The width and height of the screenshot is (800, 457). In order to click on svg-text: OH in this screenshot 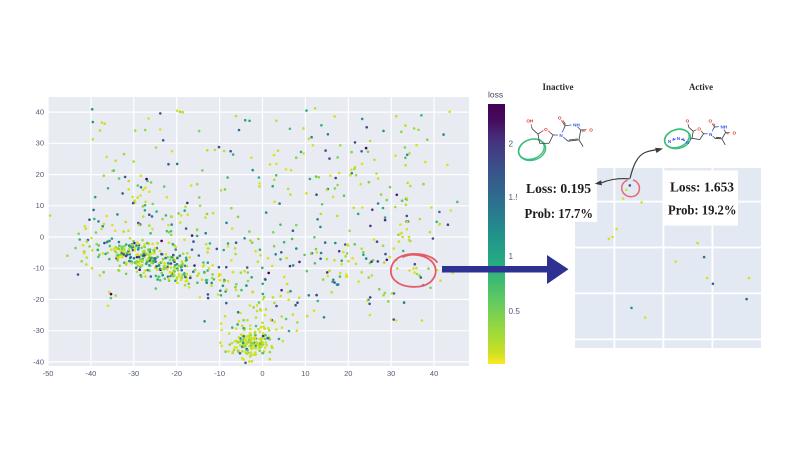, I will do `click(530, 121)`.